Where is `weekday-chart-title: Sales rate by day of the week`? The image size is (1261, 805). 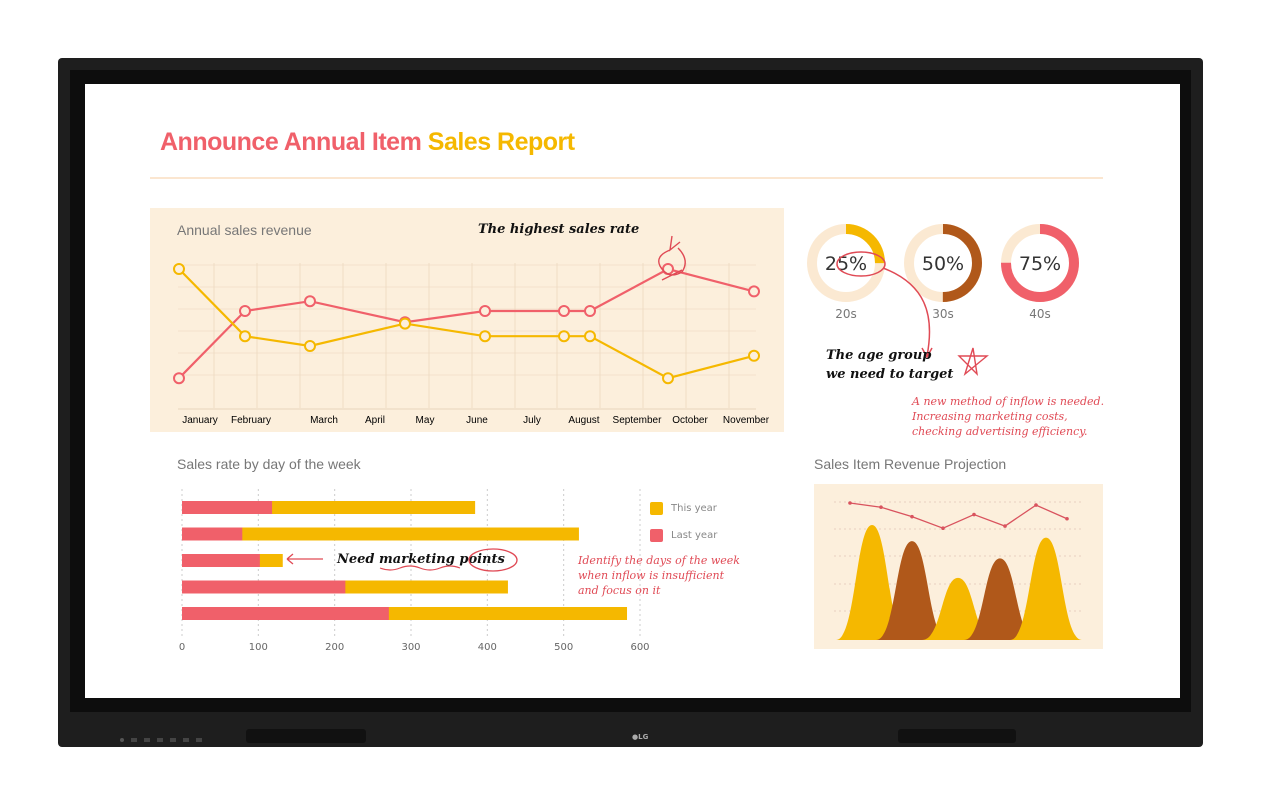 weekday-chart-title: Sales rate by day of the week is located at coordinates (269, 464).